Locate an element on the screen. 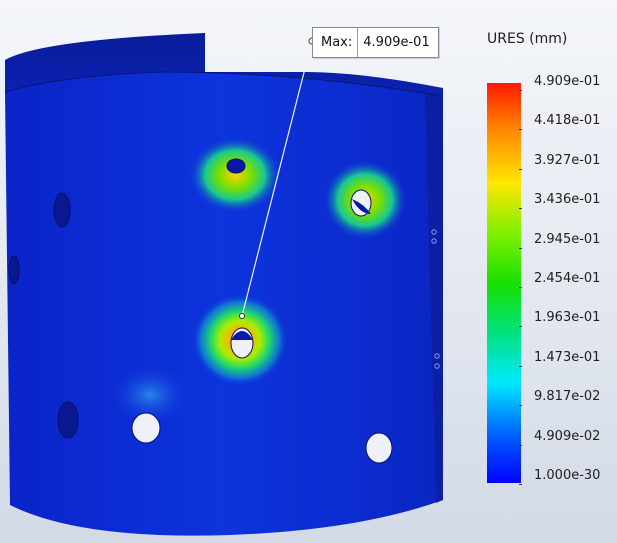 The width and height of the screenshot is (617, 543). legend-tick-label: 4.909e-01 is located at coordinates (567, 81).